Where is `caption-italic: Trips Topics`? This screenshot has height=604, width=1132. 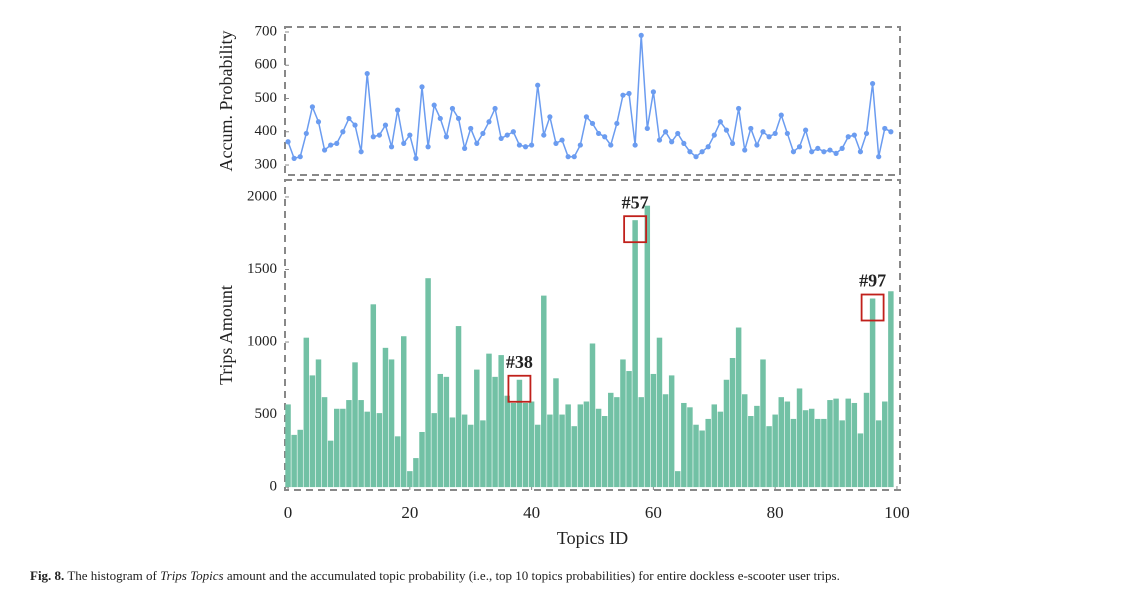
caption-italic: Trips Topics is located at coordinates (192, 575).